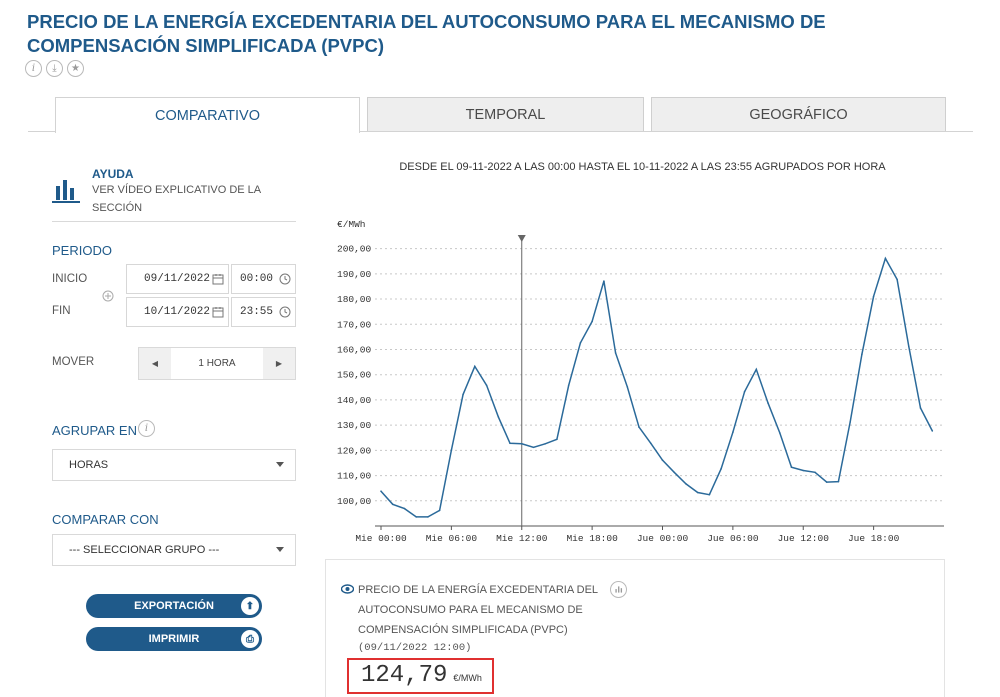 The image size is (1000, 697). I want to click on print-button-label: IMPRIMIR, so click(174, 639).